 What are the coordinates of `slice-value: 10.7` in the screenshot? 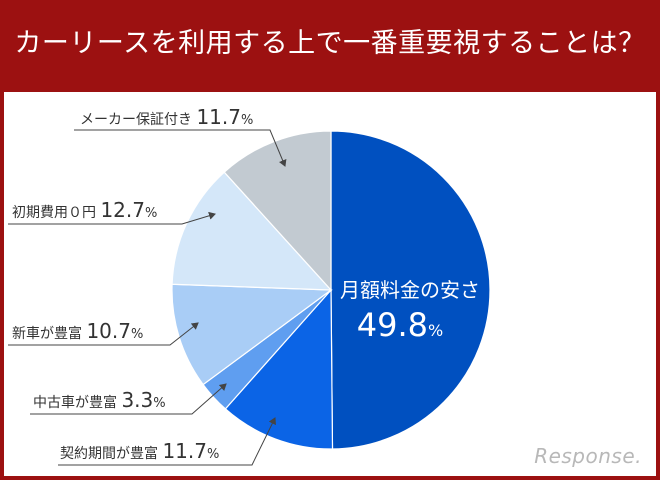 It's located at (108, 331).